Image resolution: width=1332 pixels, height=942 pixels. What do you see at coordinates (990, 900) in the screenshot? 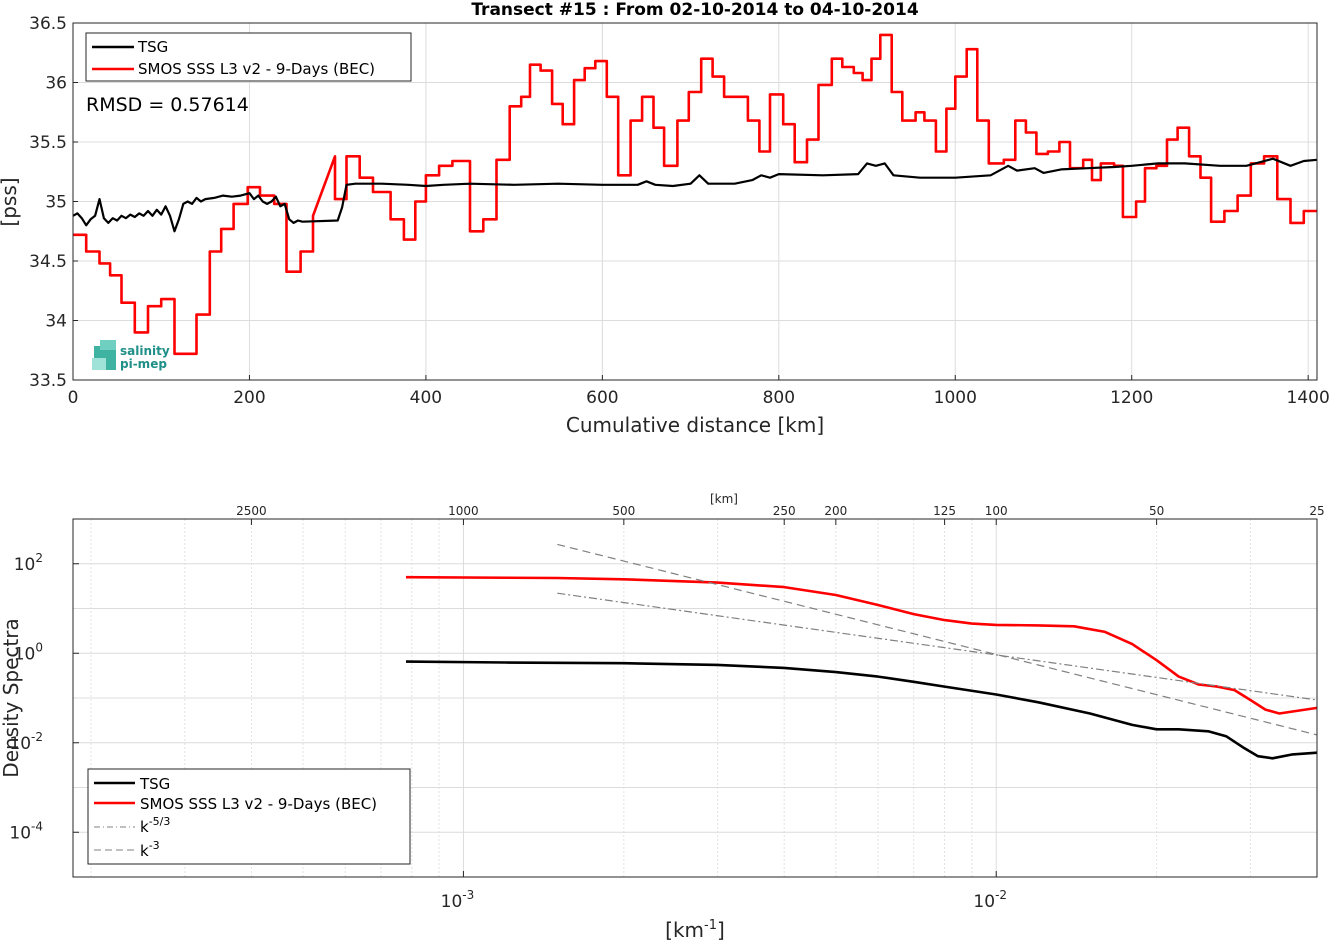
I see `bottom-x-tick-label: 10⁻²` at bounding box center [990, 900].